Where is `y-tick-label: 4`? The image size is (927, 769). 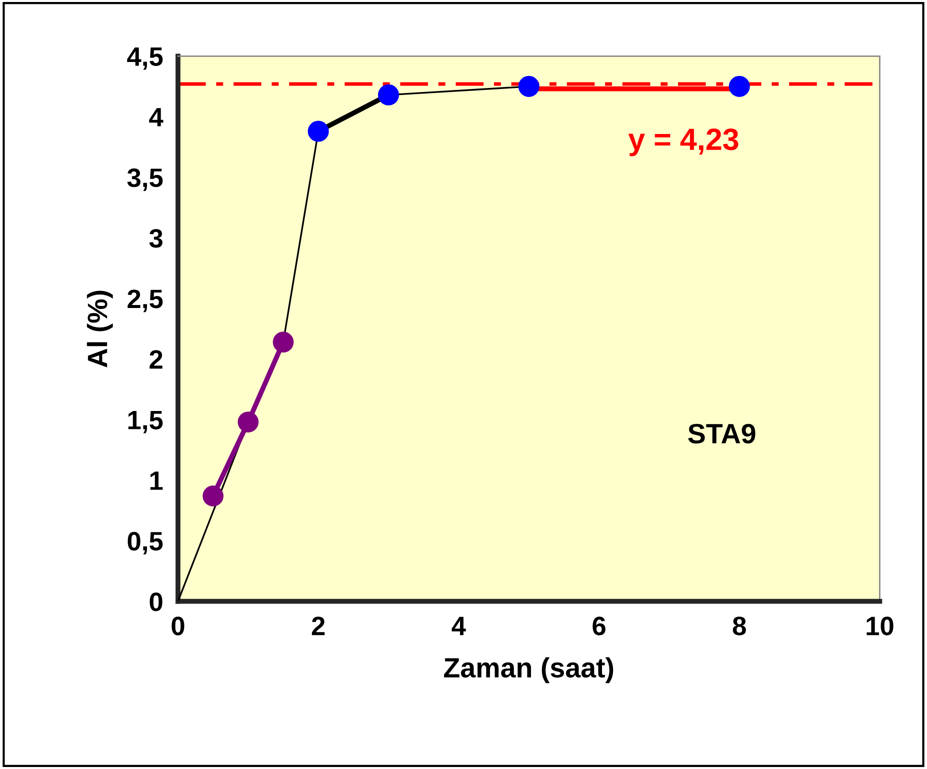 y-tick-label: 4 is located at coordinates (156, 117).